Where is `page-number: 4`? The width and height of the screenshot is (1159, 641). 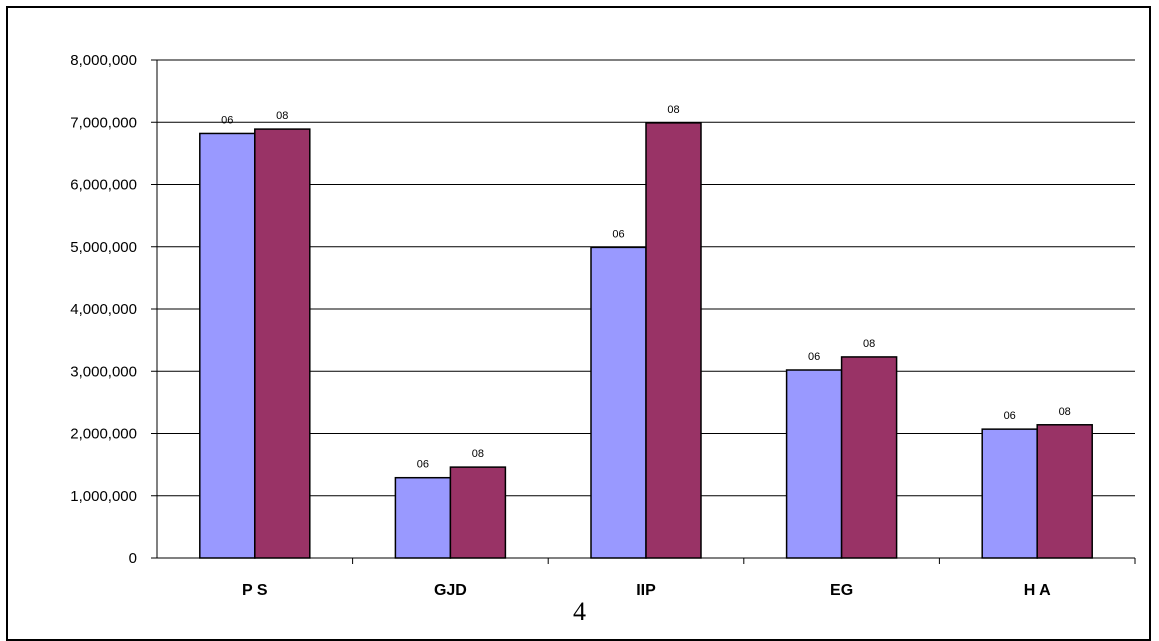 page-number: 4 is located at coordinates (579, 611).